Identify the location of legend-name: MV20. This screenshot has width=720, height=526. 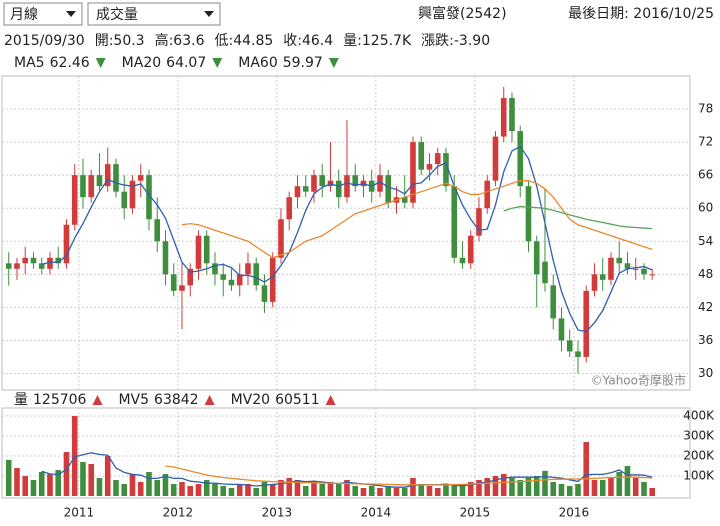
(250, 400).